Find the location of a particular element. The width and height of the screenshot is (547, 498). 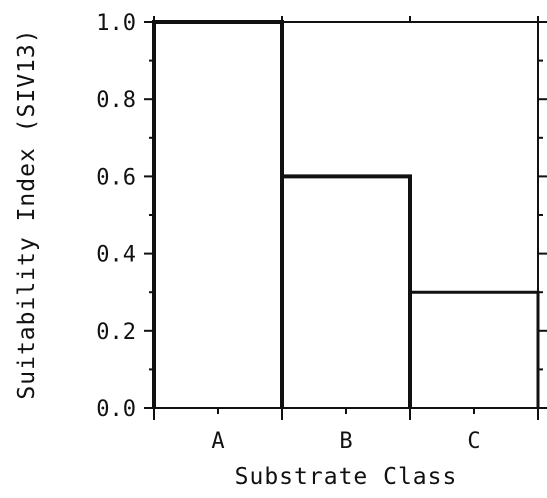

bar-C is located at coordinates (474, 349).